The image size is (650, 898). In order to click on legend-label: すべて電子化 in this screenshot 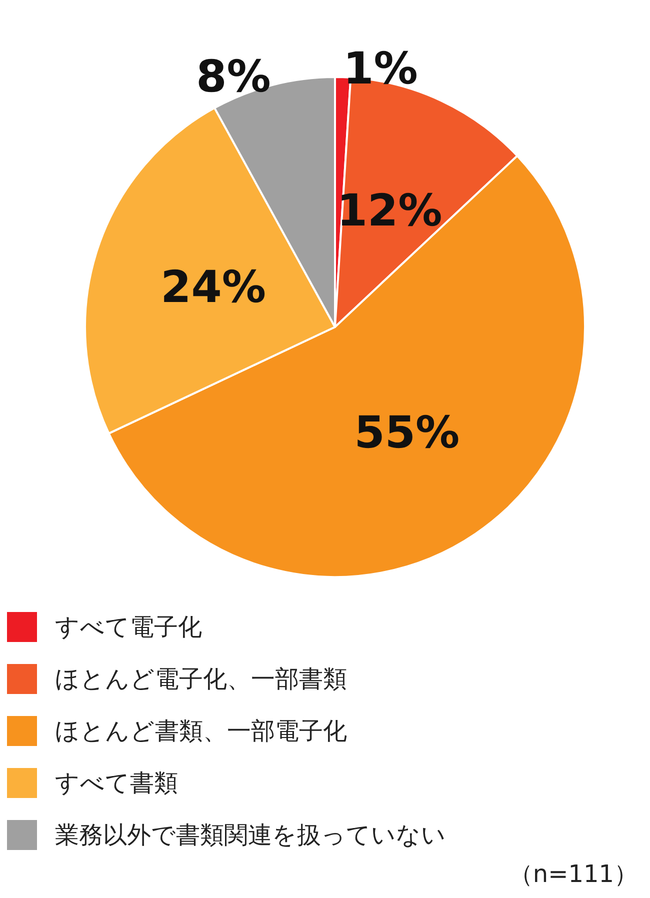, I will do `click(128, 627)`.